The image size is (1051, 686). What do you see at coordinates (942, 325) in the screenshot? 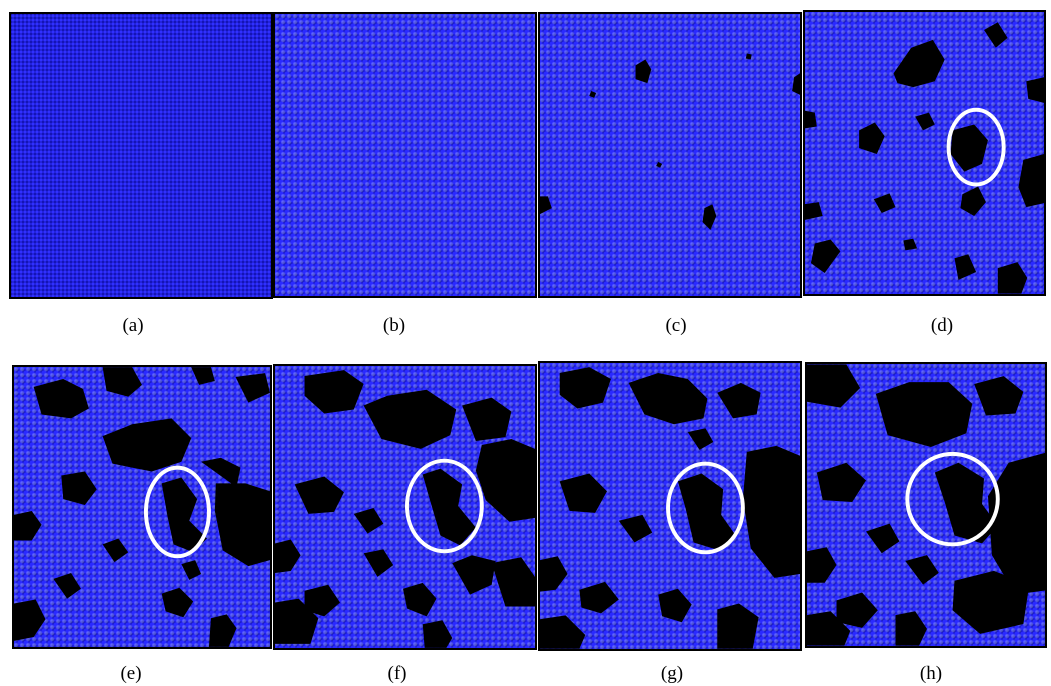
I see `caption-d: (d)` at bounding box center [942, 325].